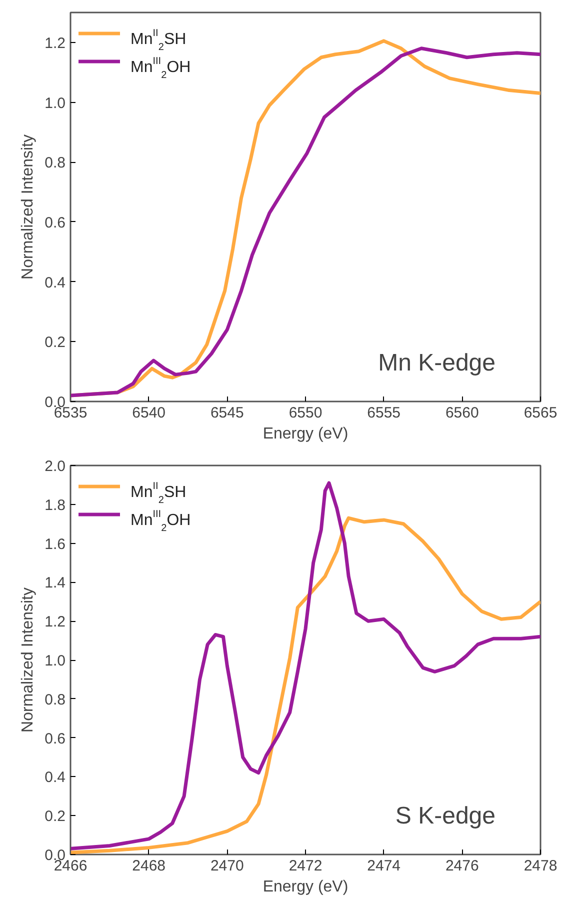 The image size is (572, 906). What do you see at coordinates (227, 413) in the screenshot?
I see `x-tick-label: 6545` at bounding box center [227, 413].